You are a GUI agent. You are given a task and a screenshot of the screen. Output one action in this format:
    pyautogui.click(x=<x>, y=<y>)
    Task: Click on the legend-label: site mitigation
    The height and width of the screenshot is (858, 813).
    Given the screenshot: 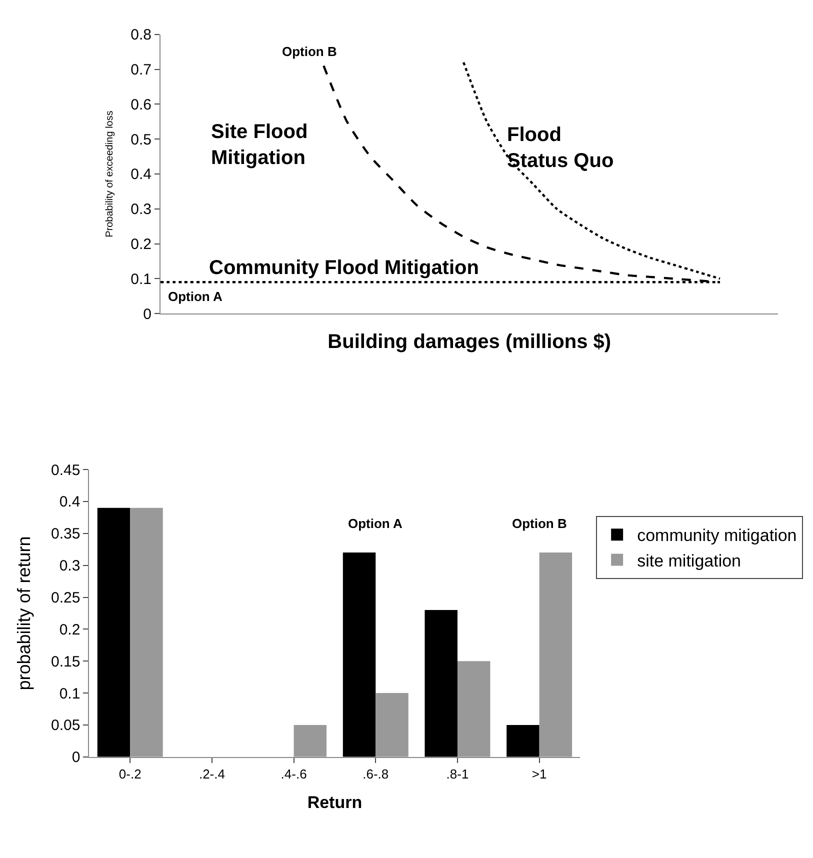 What is the action you would take?
    pyautogui.click(x=689, y=560)
    